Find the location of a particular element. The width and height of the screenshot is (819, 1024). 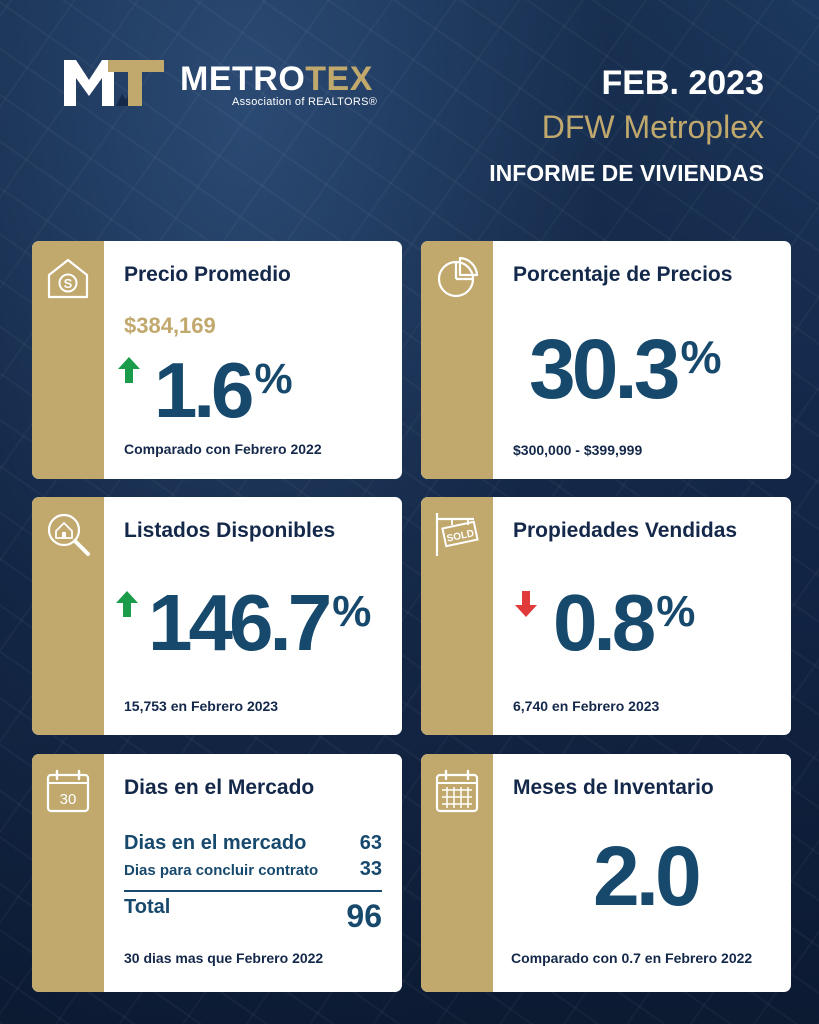

logo-wordmark: METROTEX is located at coordinates (276, 79).